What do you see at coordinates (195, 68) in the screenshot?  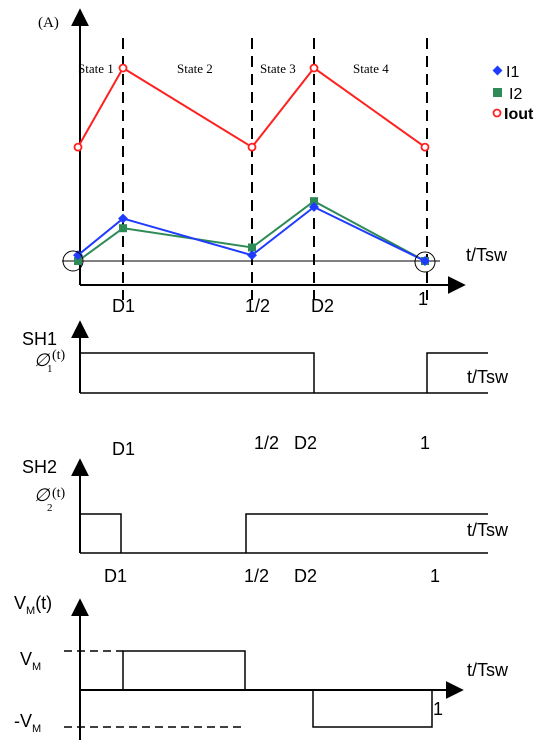 I see `state-2-label: State 2` at bounding box center [195, 68].